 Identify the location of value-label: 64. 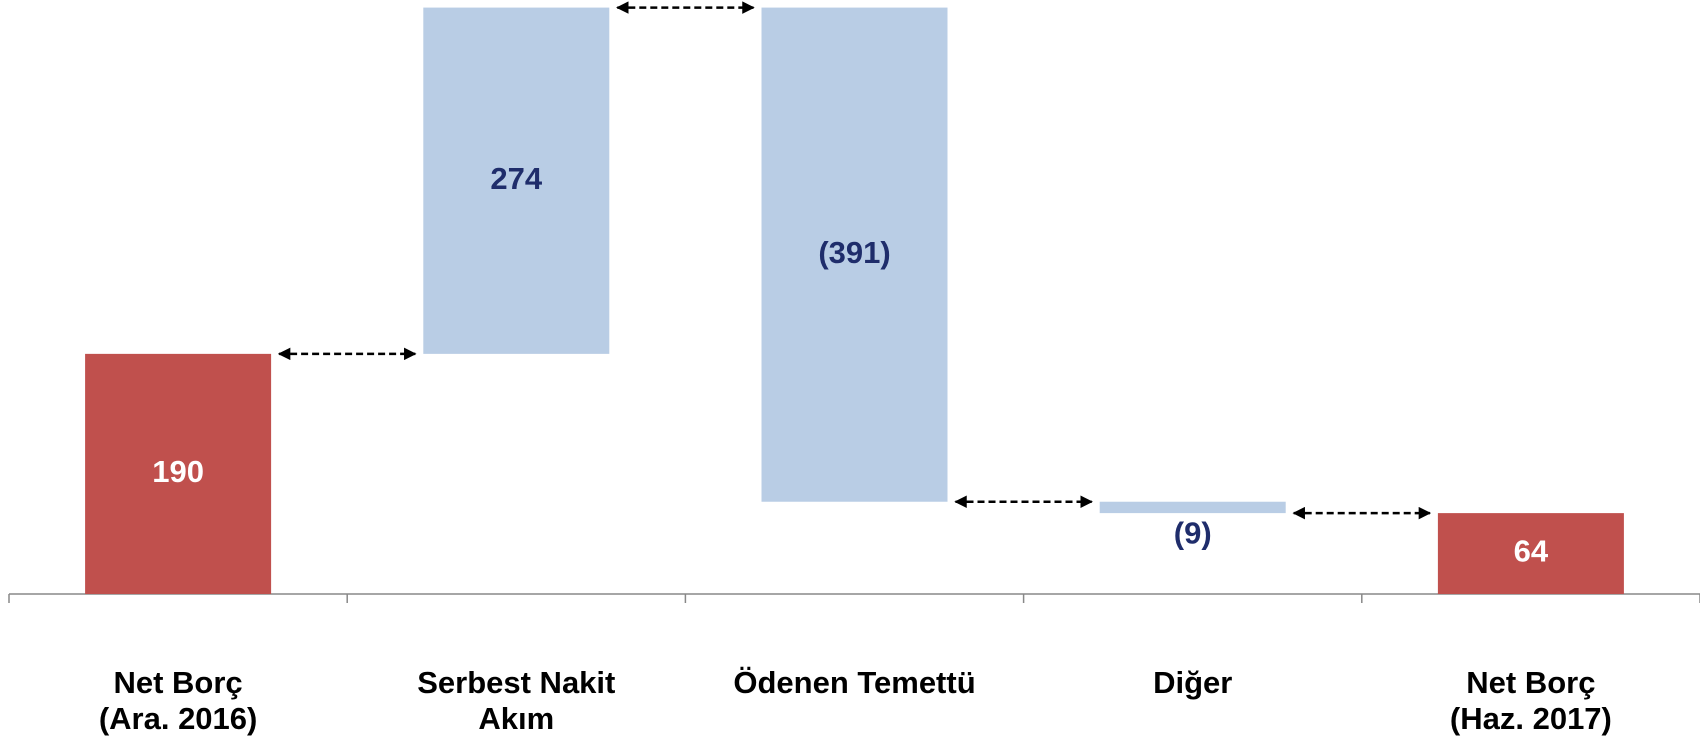
(1531, 551).